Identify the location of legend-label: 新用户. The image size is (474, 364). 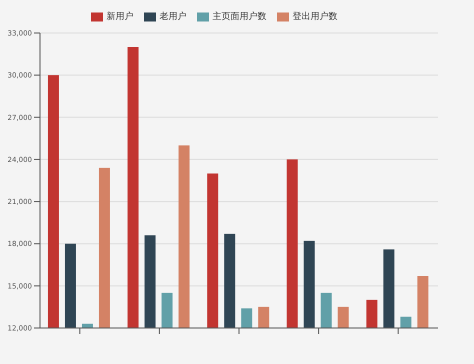
(120, 17).